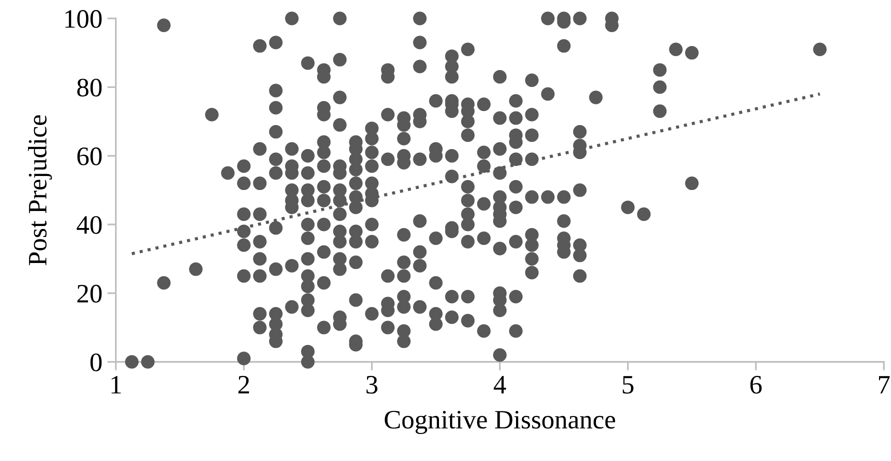 The height and width of the screenshot is (461, 891). Describe the element at coordinates (116, 385) in the screenshot. I see `x-tick-label: 1` at that location.